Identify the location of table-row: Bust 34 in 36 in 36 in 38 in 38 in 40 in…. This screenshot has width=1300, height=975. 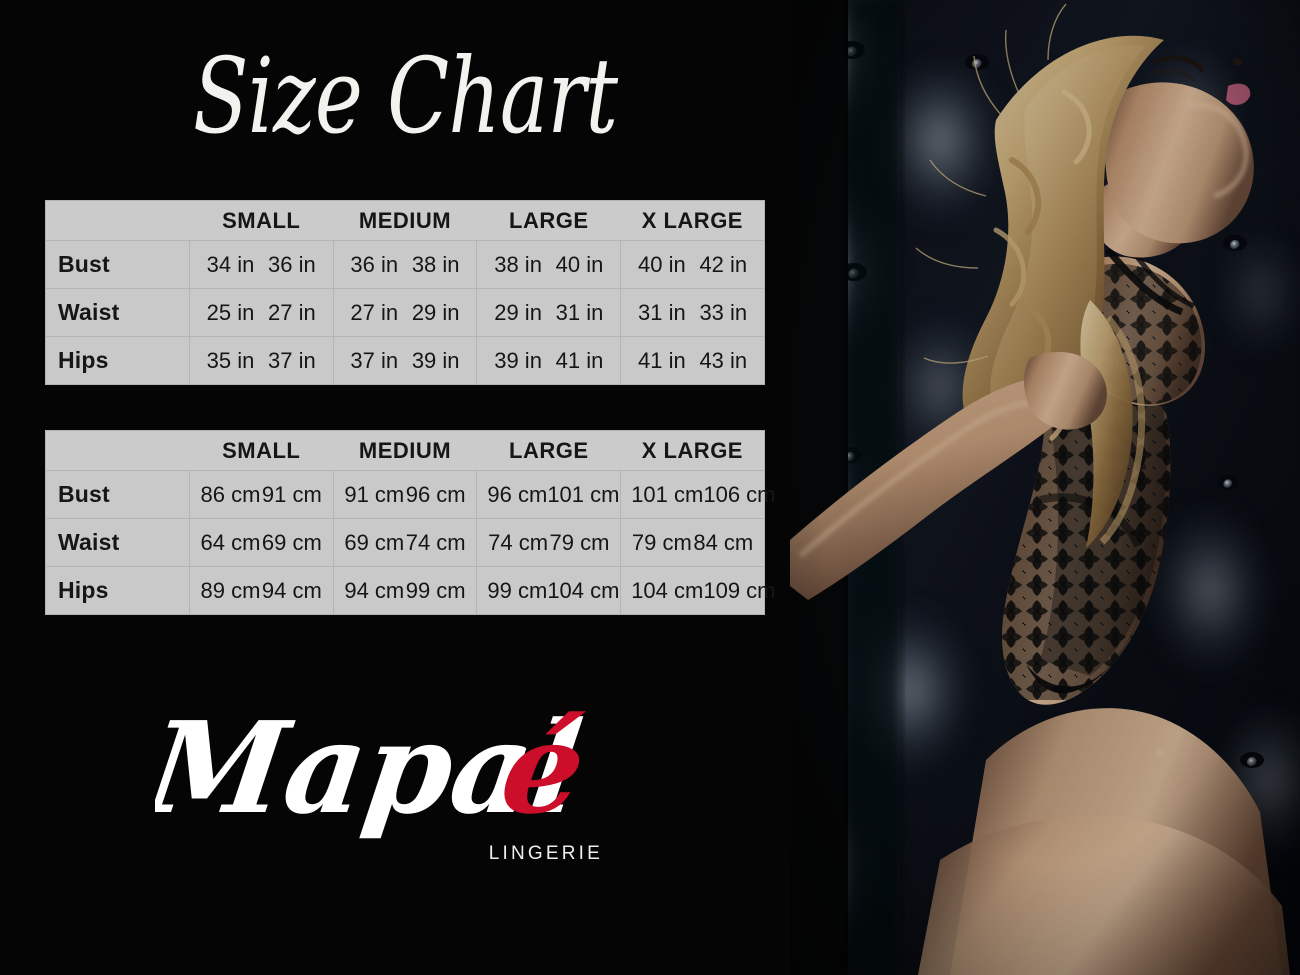
(405, 264).